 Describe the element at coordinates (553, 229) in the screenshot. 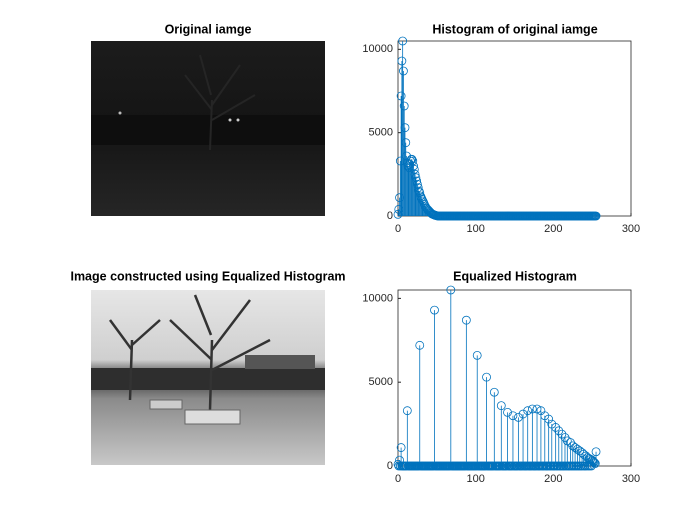

I see `x-tick-label: 200` at that location.